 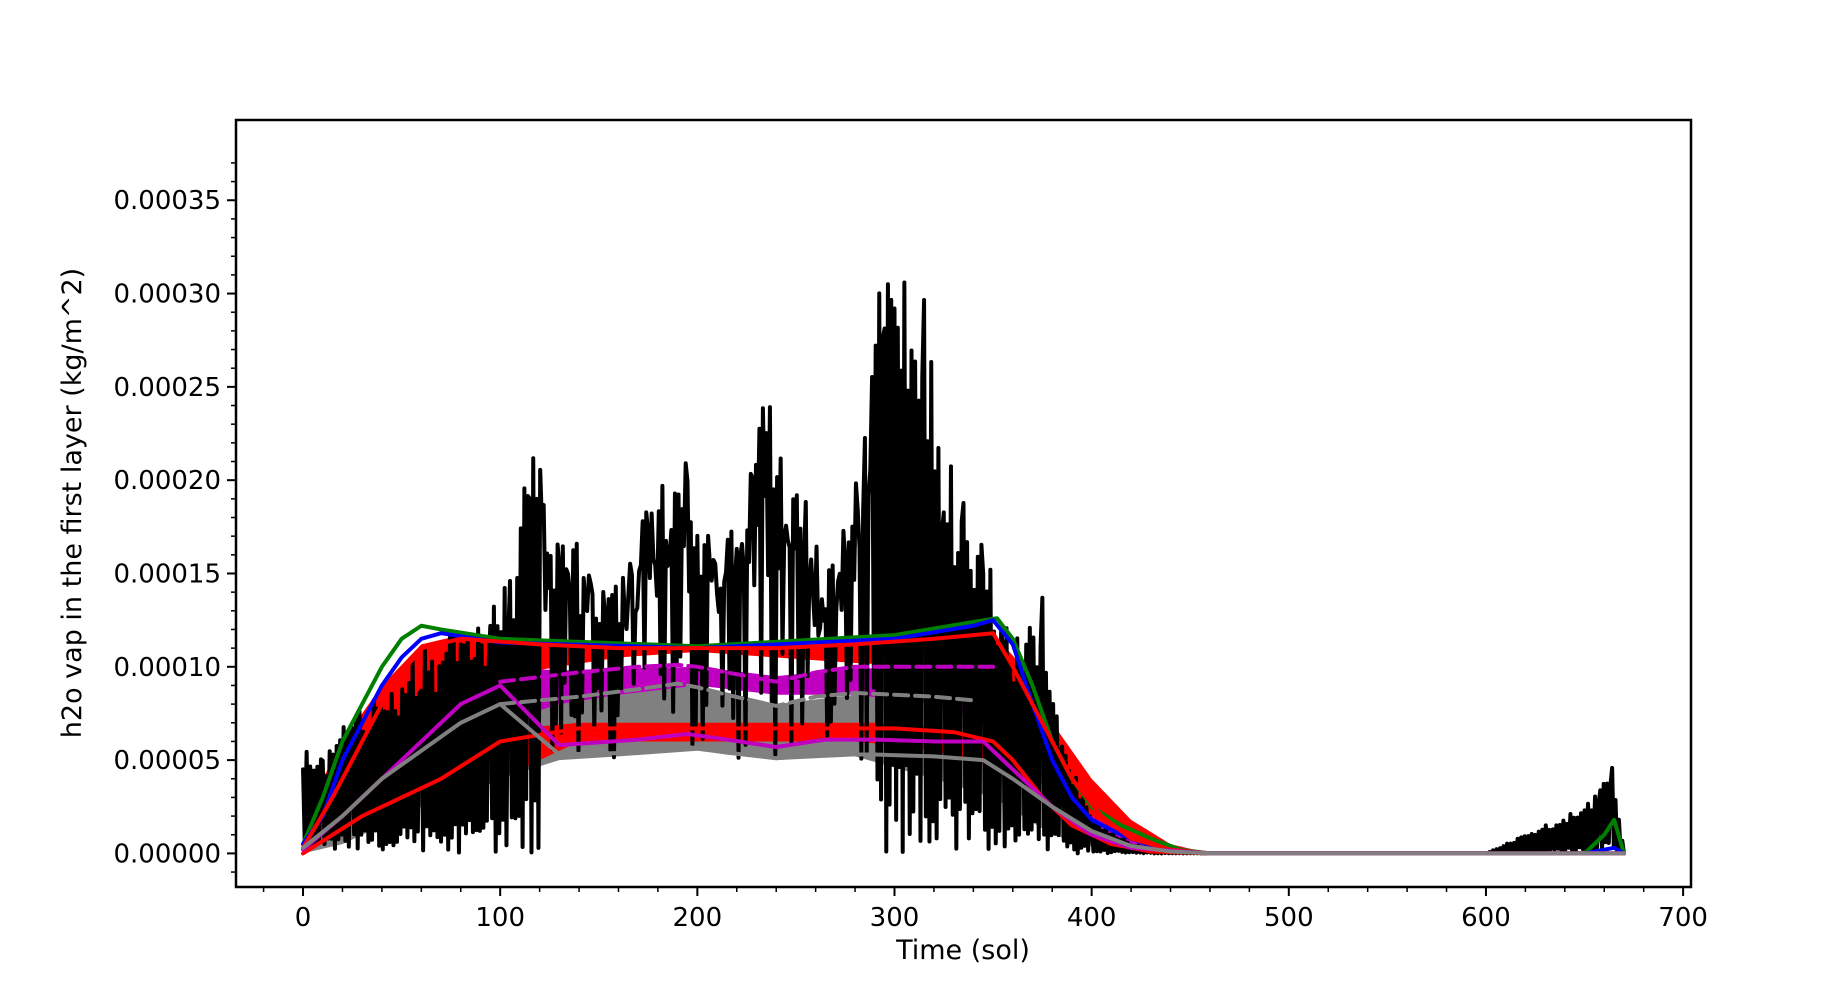 I want to click on x-axis-label: Time (sol), so click(x=962, y=950).